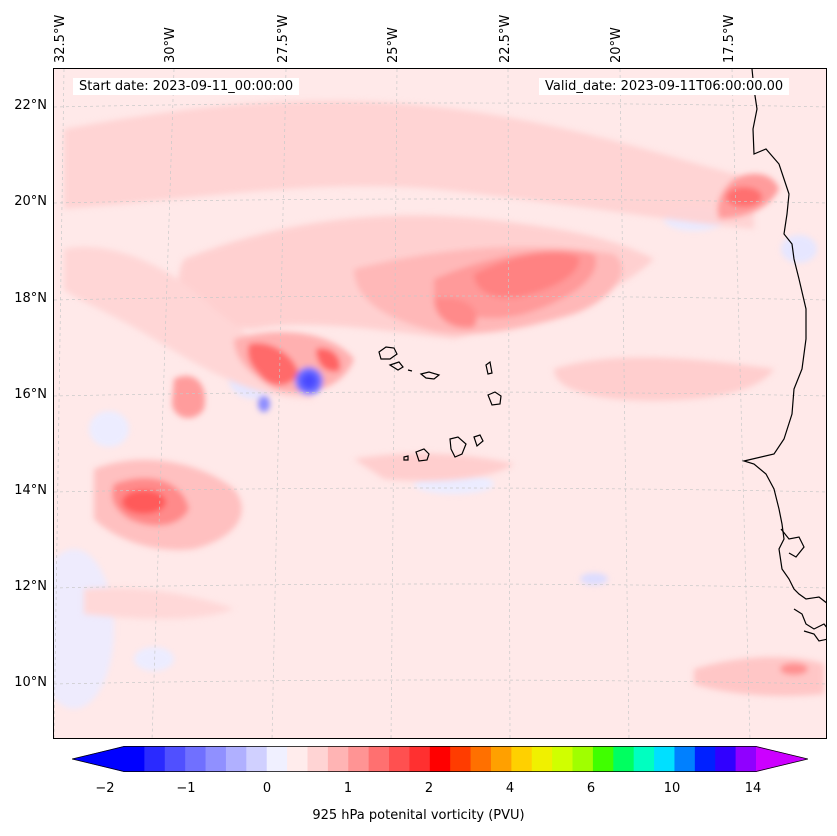 This screenshot has width=837, height=836. I want to click on lat-label-16n: 16°N, so click(30, 394).